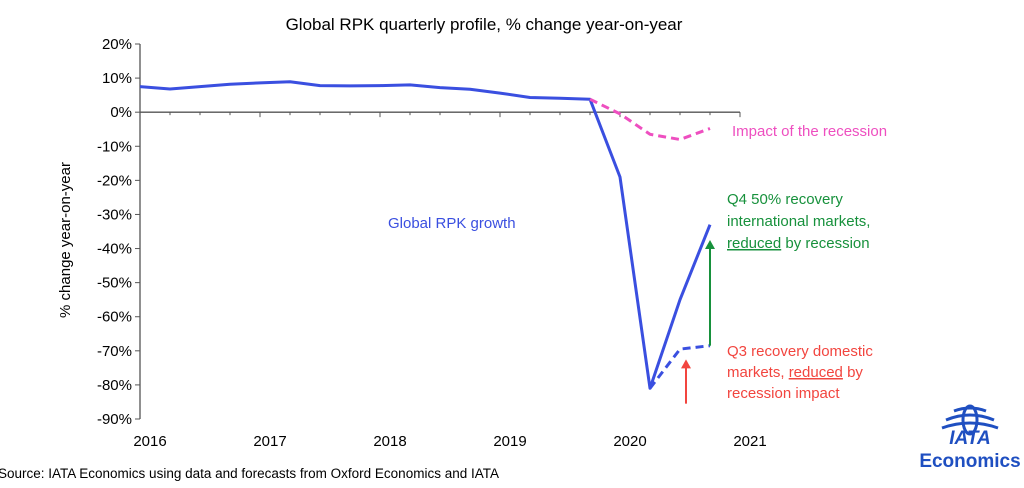  I want to click on annotation-impact-line: Impact of the recession, so click(809, 131).